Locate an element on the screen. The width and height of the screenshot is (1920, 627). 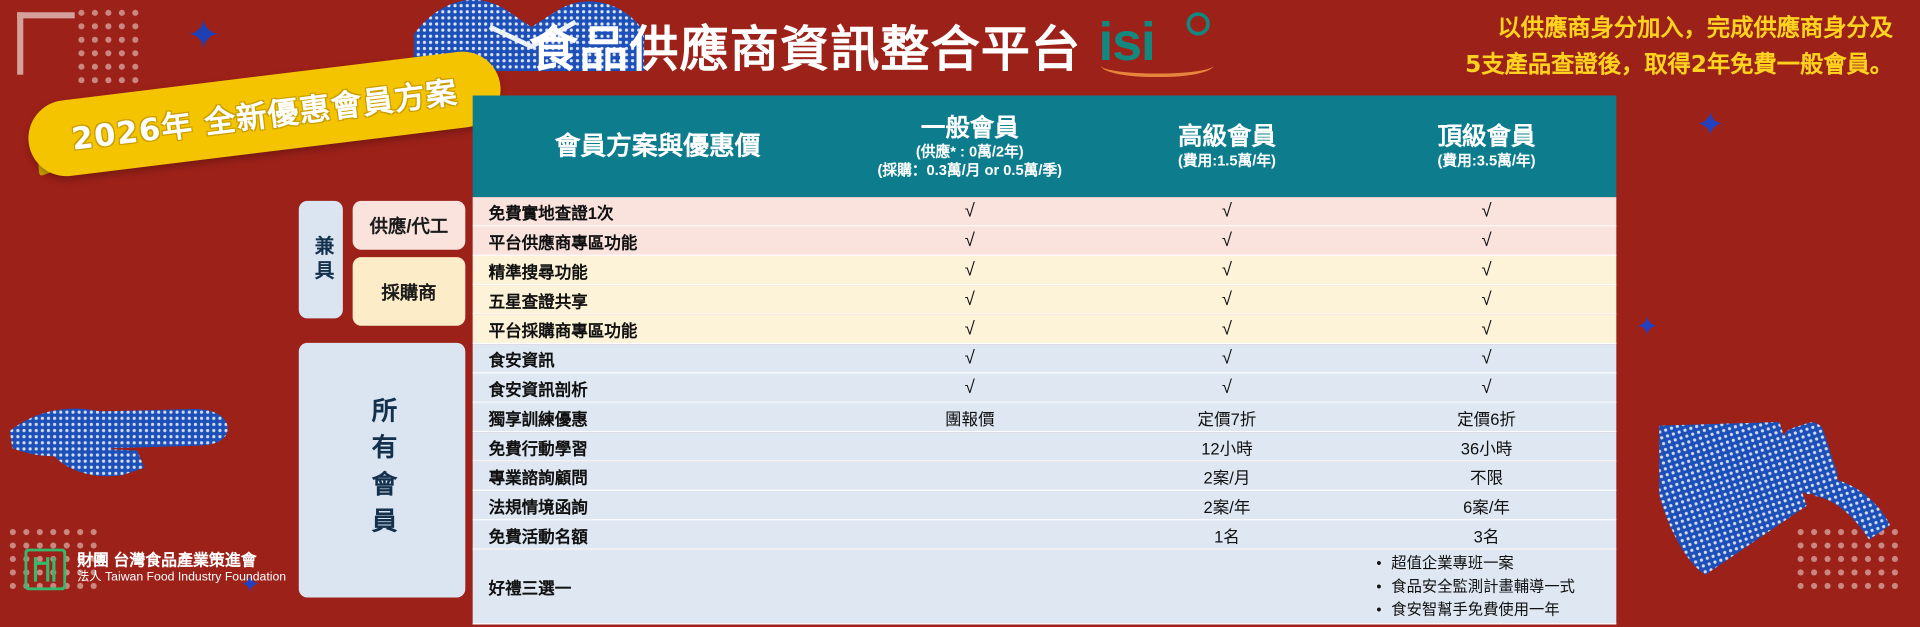
gift-list-item: • 食品安全監測計畫輔導一式 is located at coordinates (1475, 586).